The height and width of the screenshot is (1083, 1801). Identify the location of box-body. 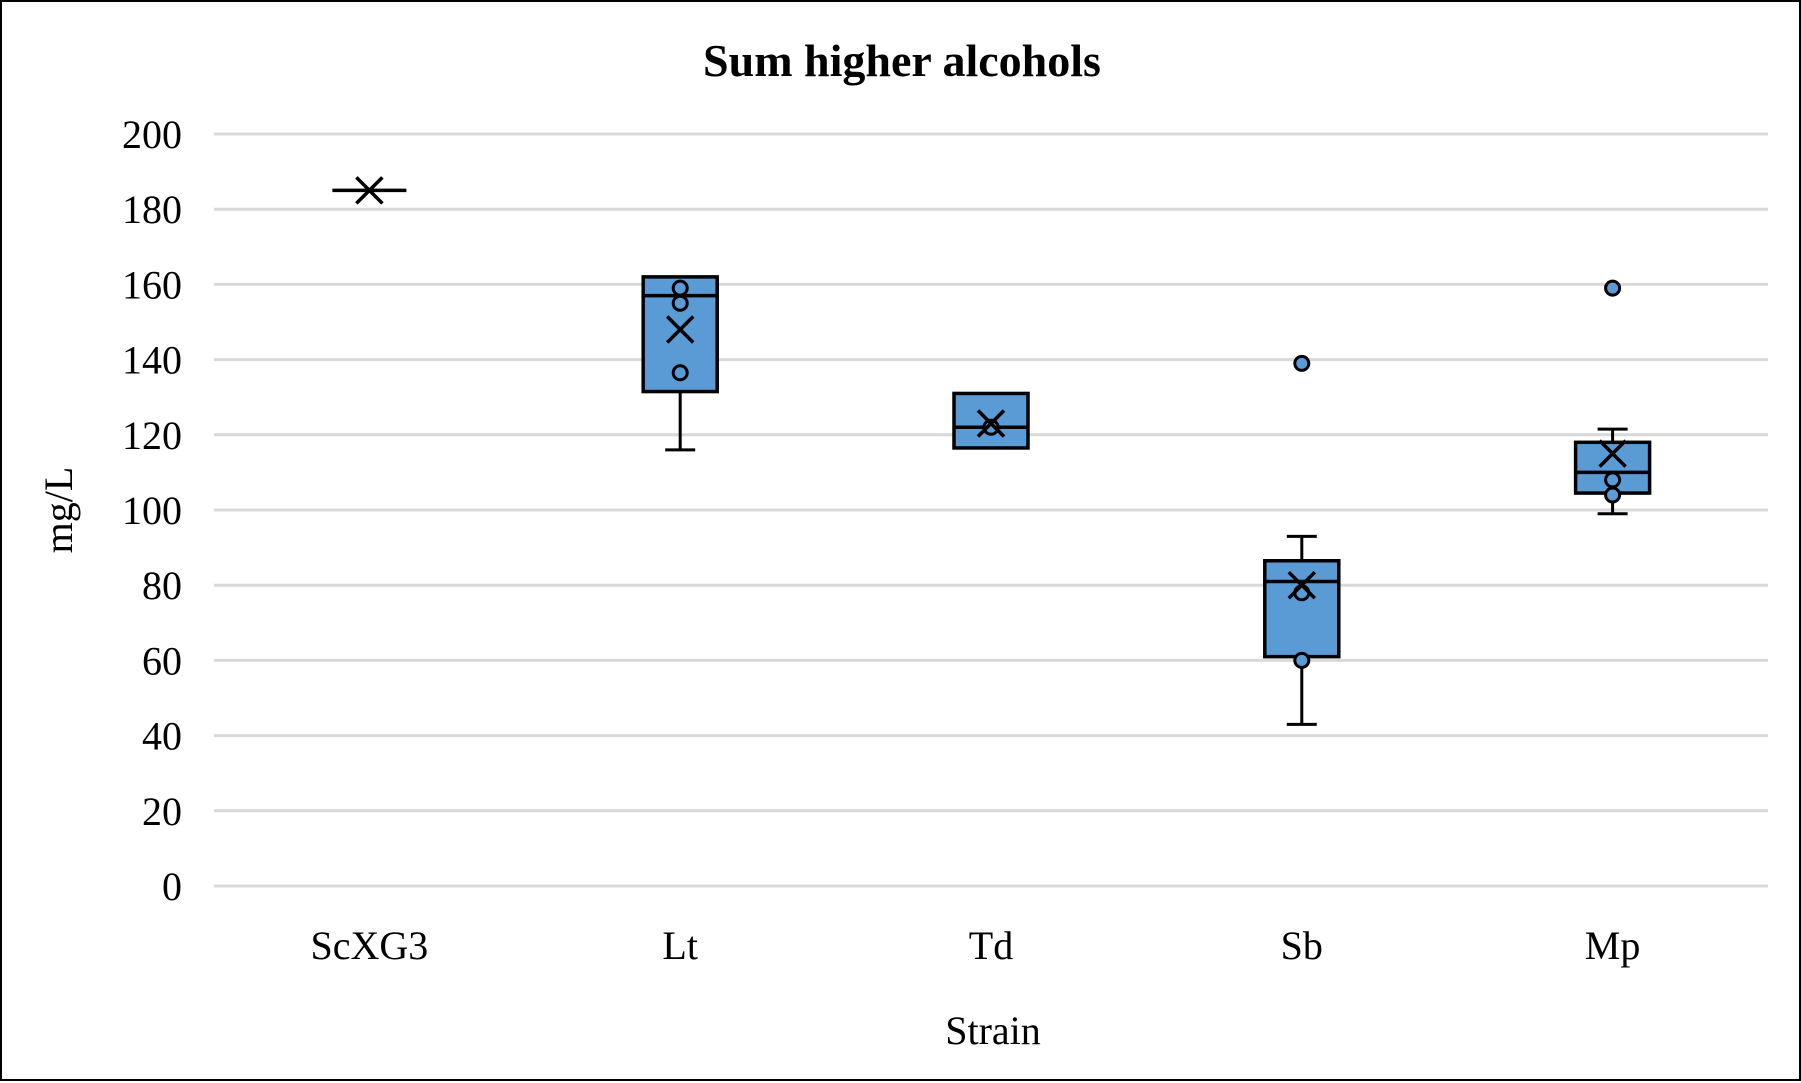
(1302, 609).